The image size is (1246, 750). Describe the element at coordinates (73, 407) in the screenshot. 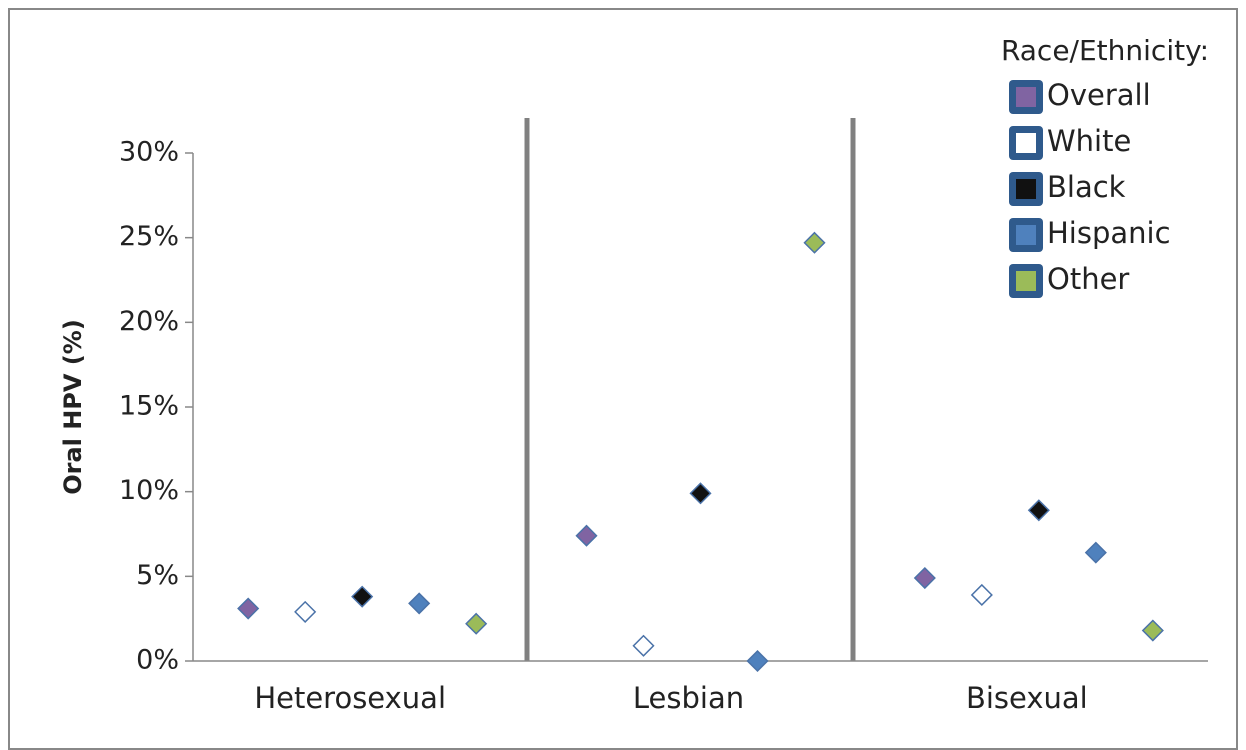

I see `y-axis-title: Oral HPV (%)` at that location.